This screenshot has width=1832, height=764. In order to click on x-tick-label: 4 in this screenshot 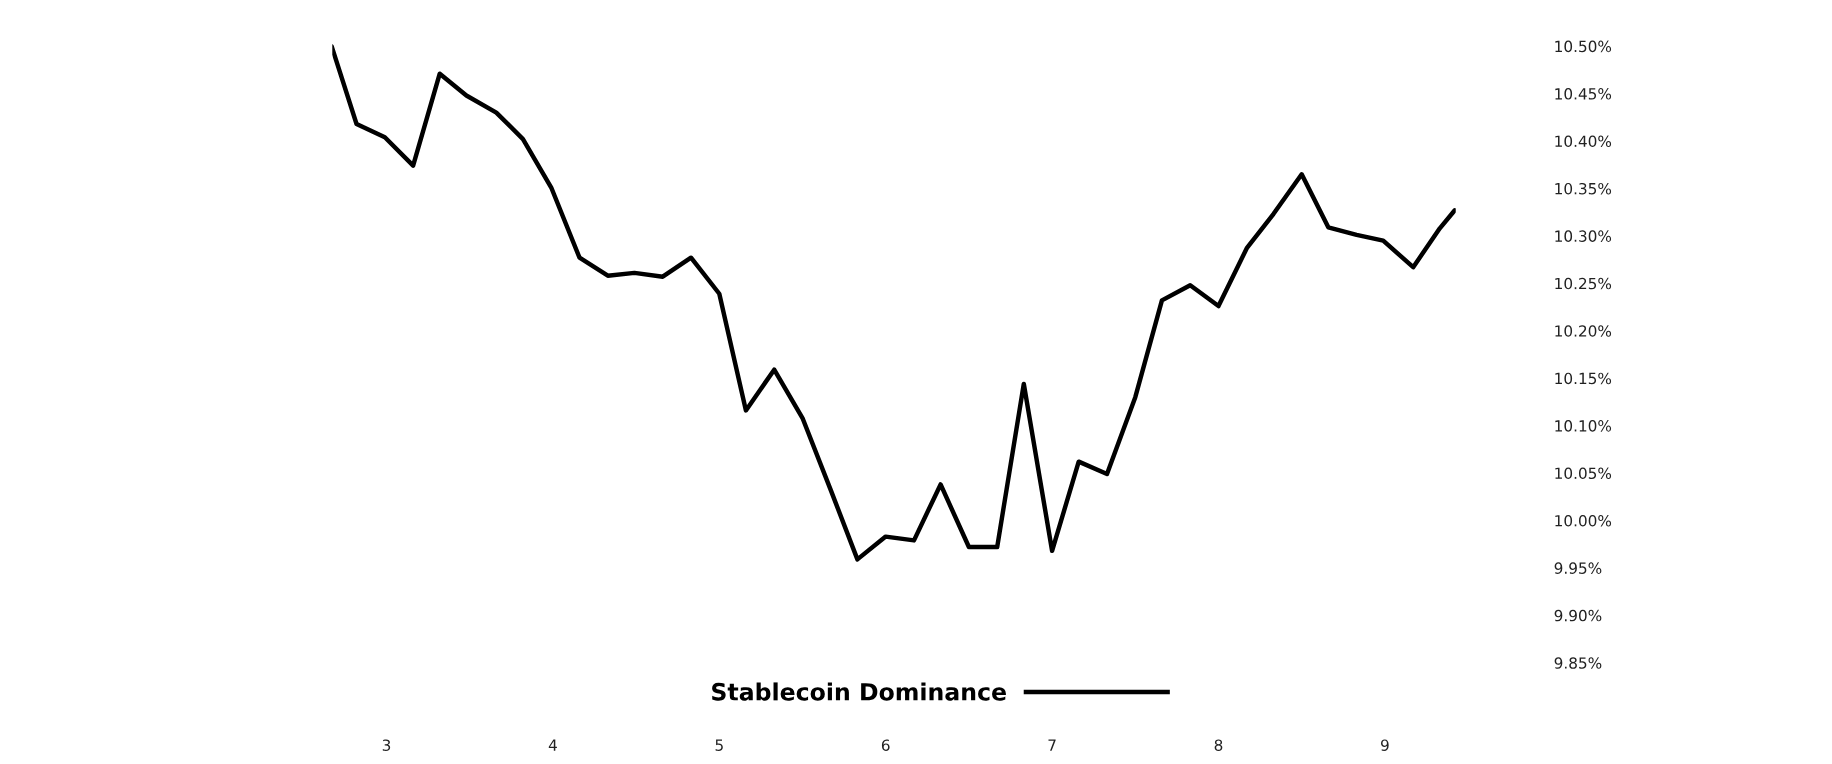, I will do `click(552, 745)`.